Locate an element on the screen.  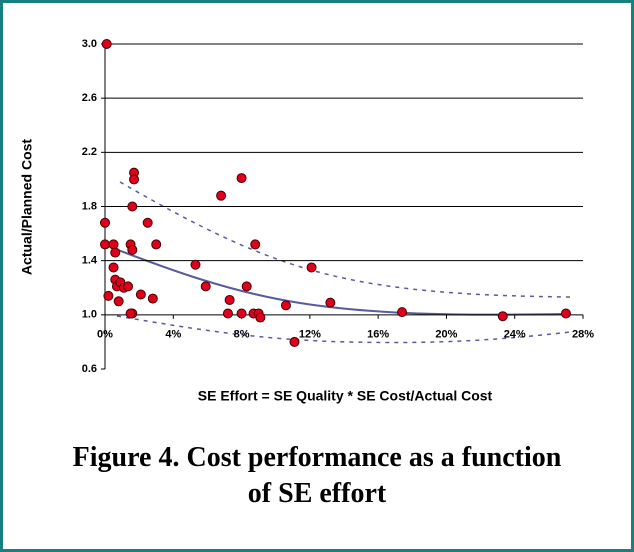
caption-line: Figure 4. Cost performance as a function is located at coordinates (317, 457).